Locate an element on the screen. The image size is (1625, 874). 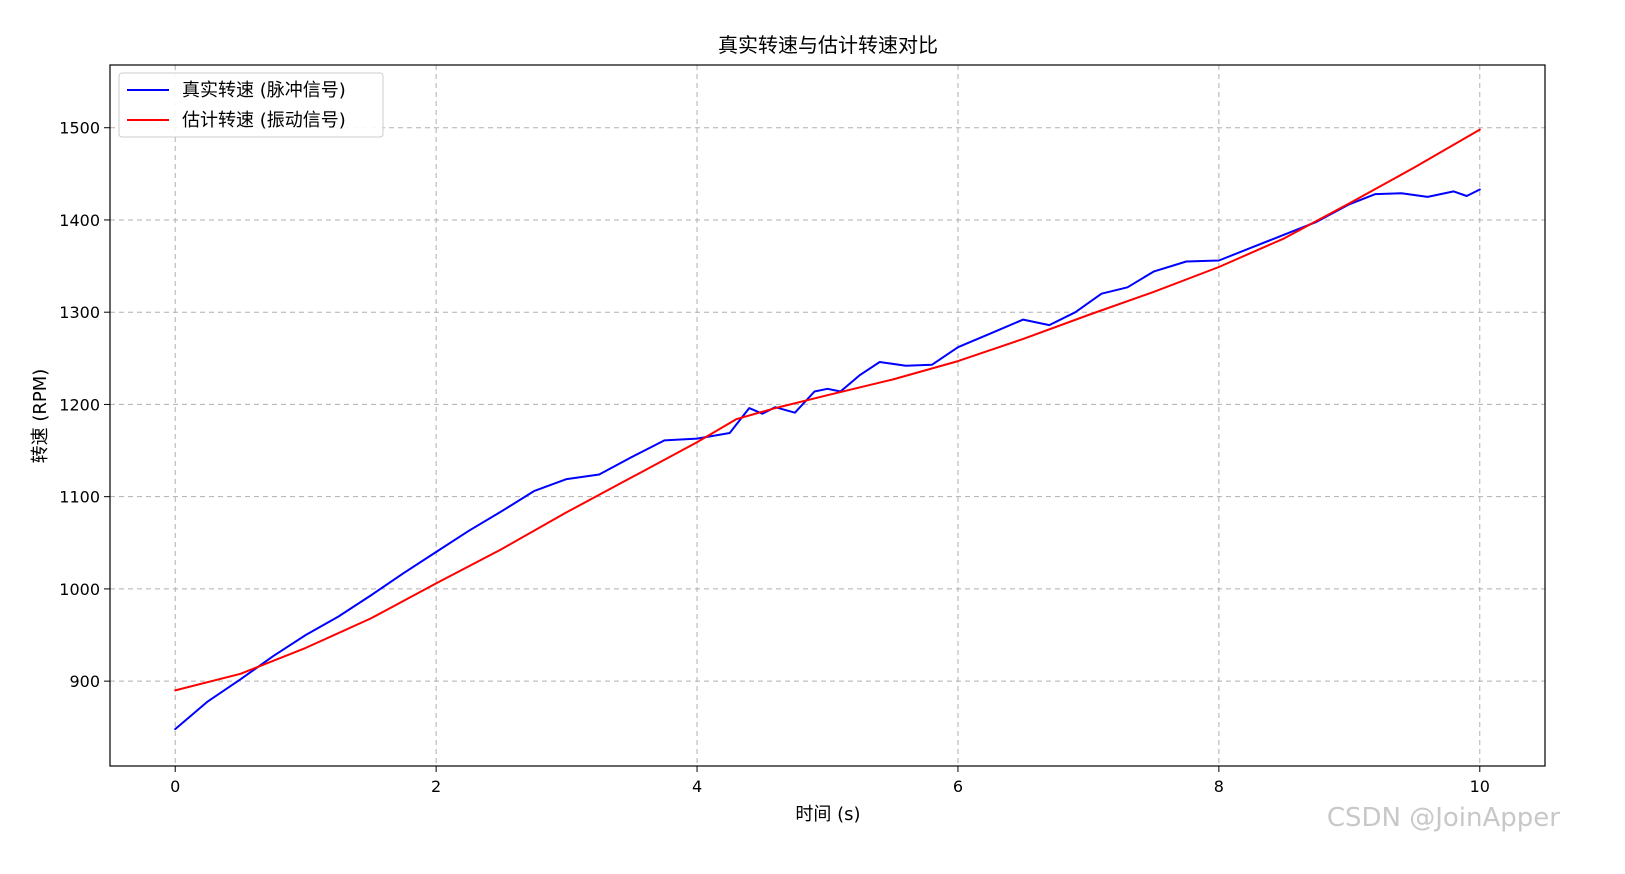
y-tick-label: 1300 is located at coordinates (79, 312).